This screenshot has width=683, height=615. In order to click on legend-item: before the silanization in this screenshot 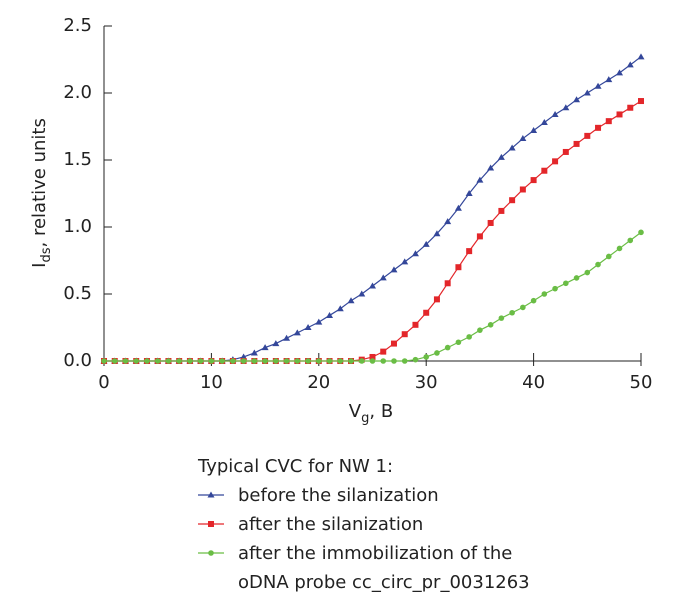, I will do `click(383, 495)`.